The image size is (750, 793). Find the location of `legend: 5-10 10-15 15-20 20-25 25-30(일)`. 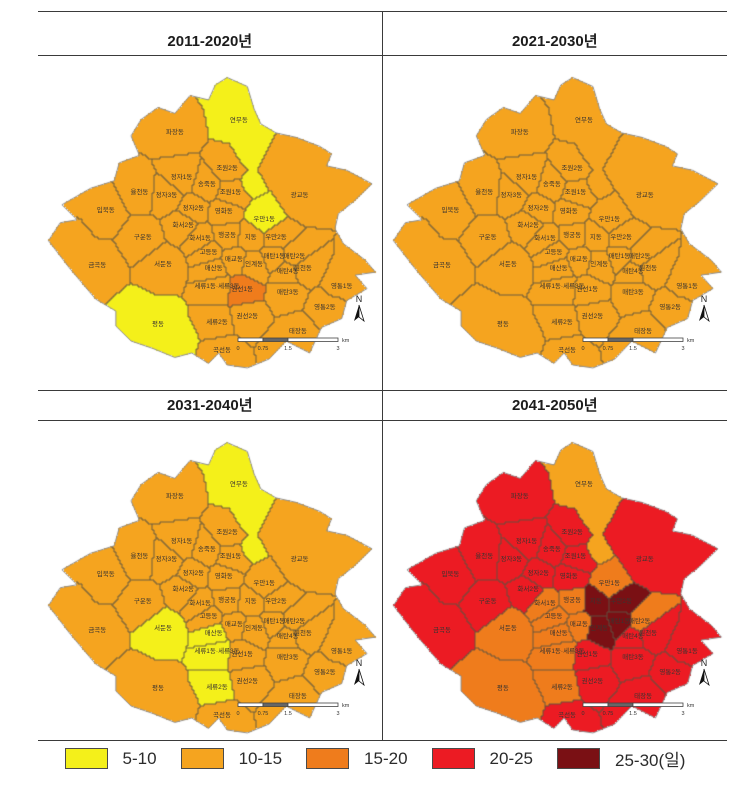

legend: 5-10 10-15 15-20 20-25 25-30(일) is located at coordinates (375, 759).